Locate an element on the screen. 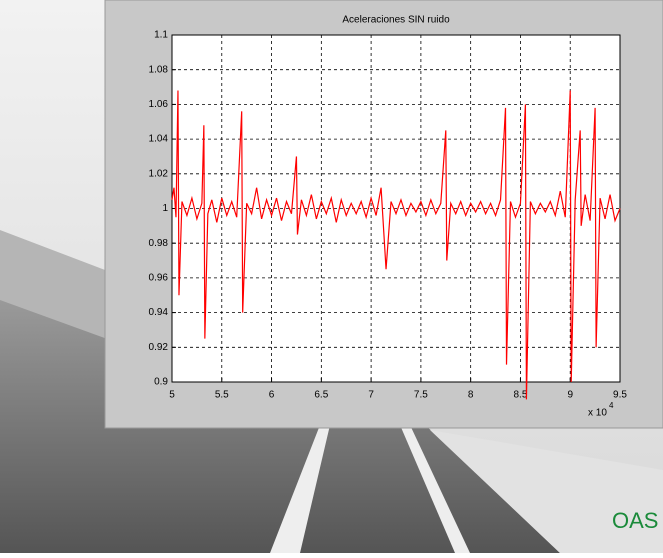 The width and height of the screenshot is (663, 558). y-tick-label: 1.08 is located at coordinates (159, 69).